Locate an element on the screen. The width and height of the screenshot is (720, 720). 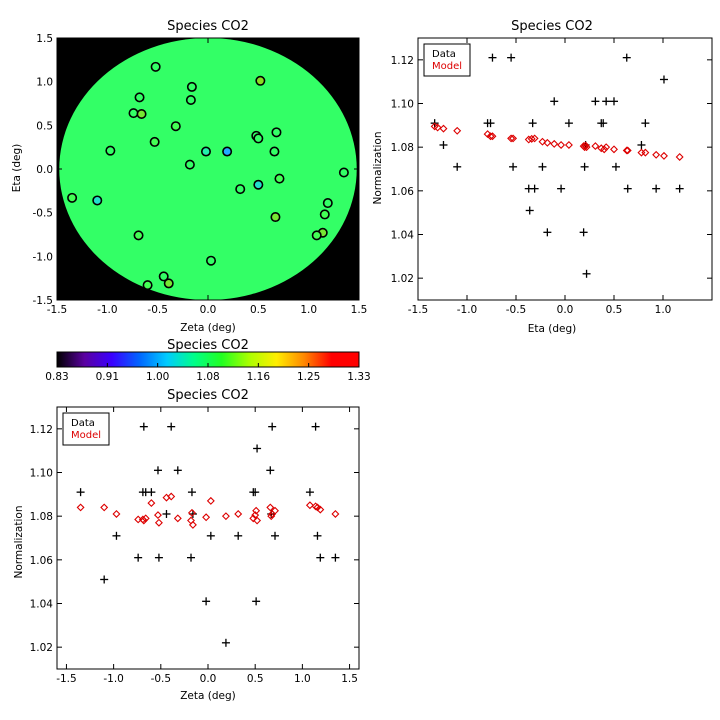
eta-xtick-label: 0.0 is located at coordinates (565, 310).